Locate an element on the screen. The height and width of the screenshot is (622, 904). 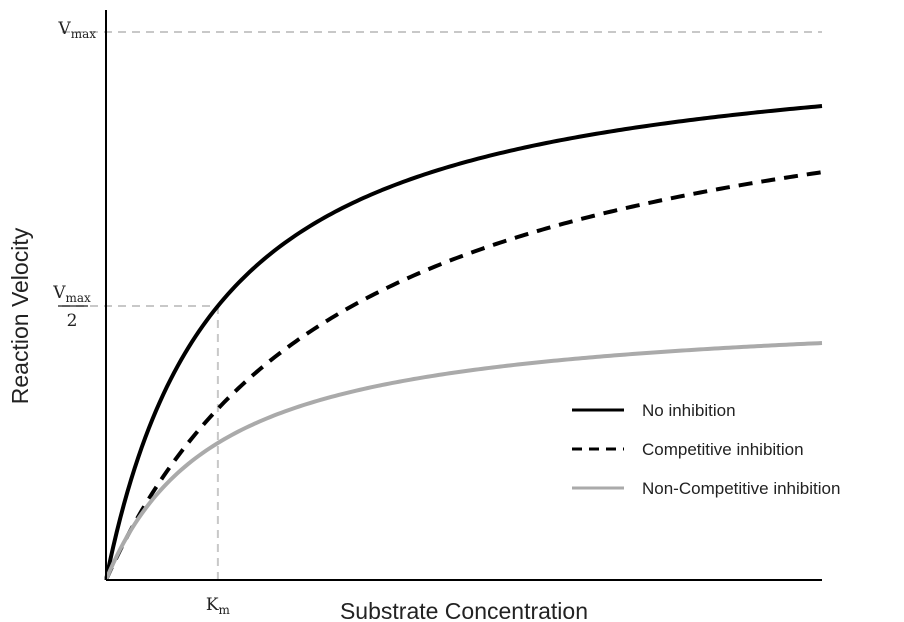
legend-label-competitive: Competitive inhibition is located at coordinates (723, 449).